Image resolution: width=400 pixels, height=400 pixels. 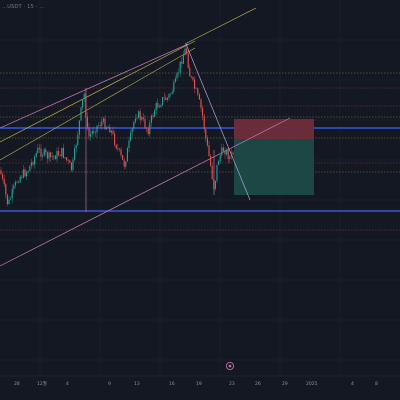 What do you see at coordinates (109, 384) in the screenshot?
I see `x-axis-label: 9` at bounding box center [109, 384].